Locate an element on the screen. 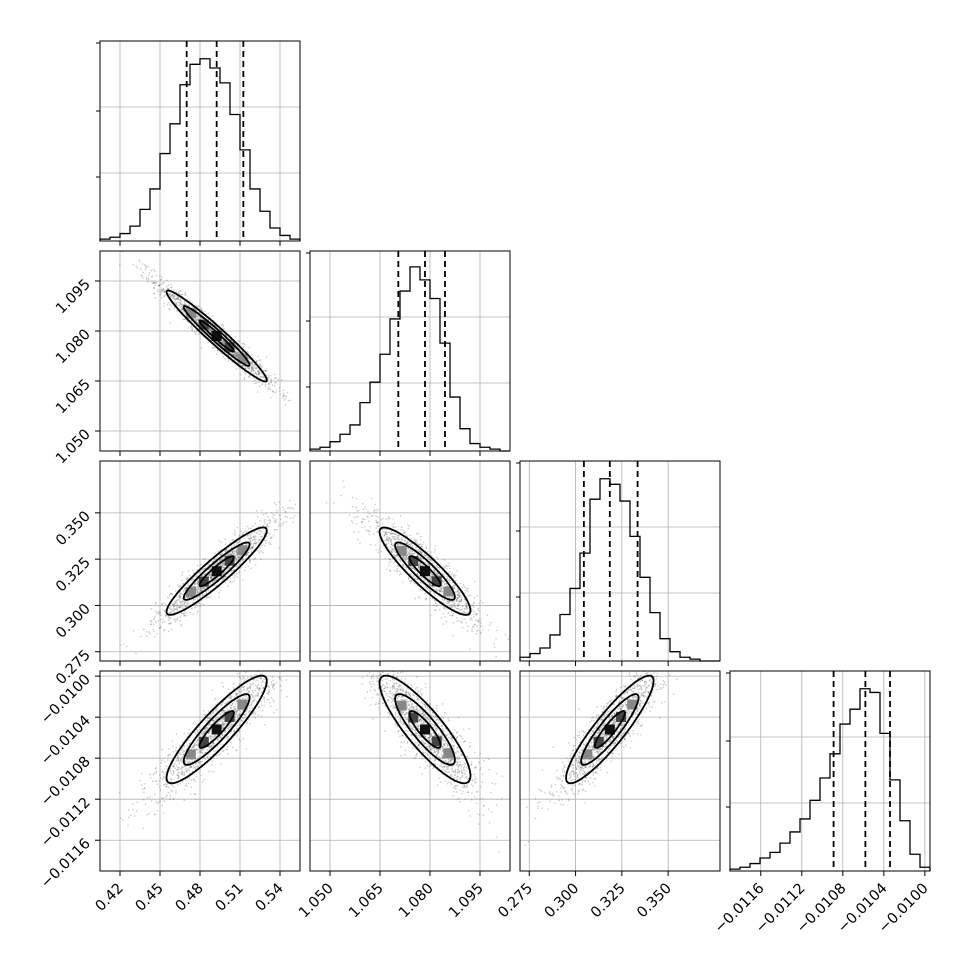 The height and width of the screenshot is (970, 970). density-cell is located at coordinates (413, 561).